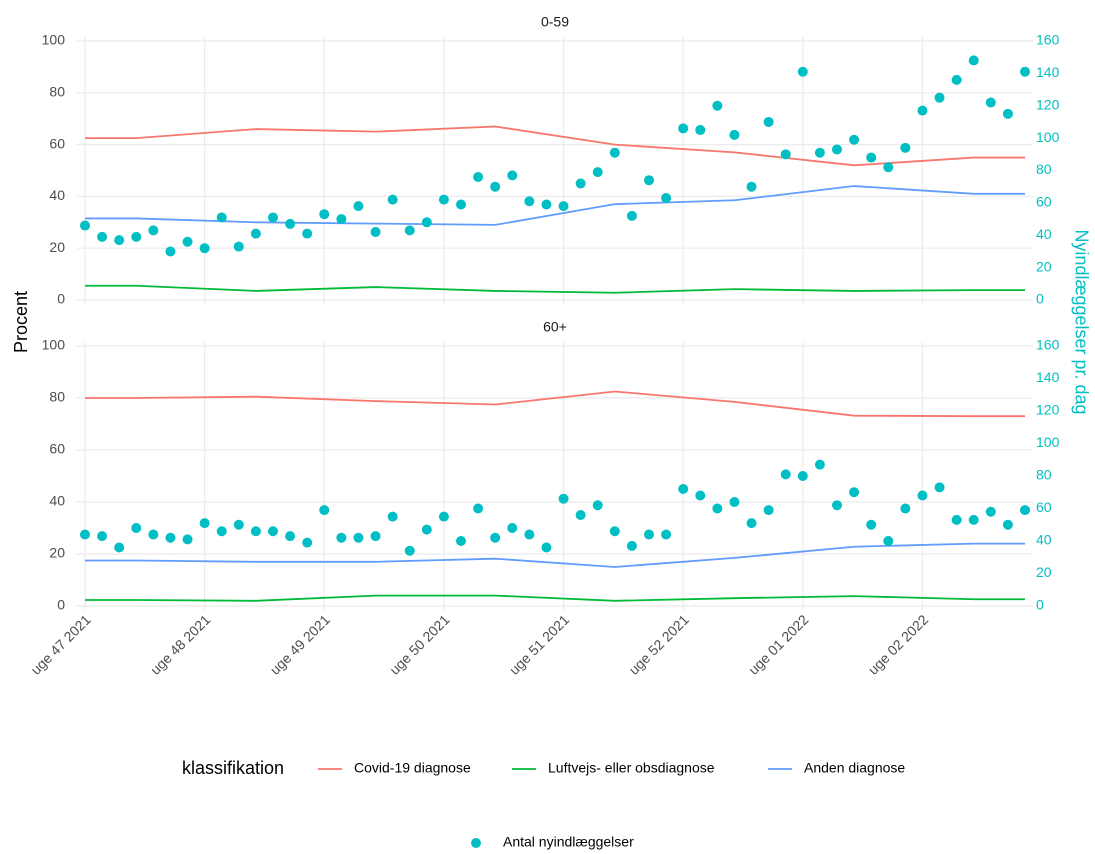 The image size is (1095, 854). Describe the element at coordinates (659, 644) in the screenshot. I see `x-tick-label: uge 52 2021` at that location.